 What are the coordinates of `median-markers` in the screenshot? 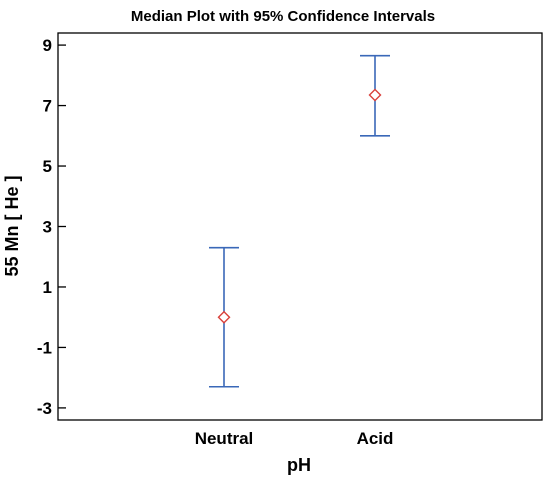 It's located at (299, 206).